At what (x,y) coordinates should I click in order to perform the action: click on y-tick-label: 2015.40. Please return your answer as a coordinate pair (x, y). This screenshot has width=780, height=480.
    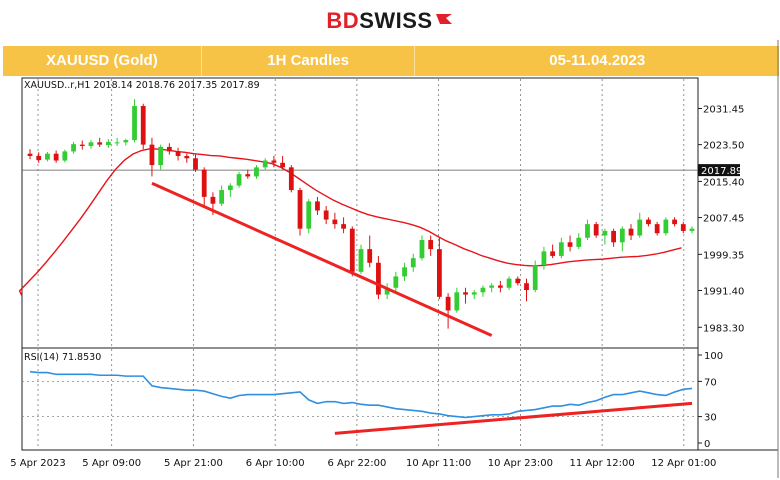
    Looking at the image, I should click on (723, 182).